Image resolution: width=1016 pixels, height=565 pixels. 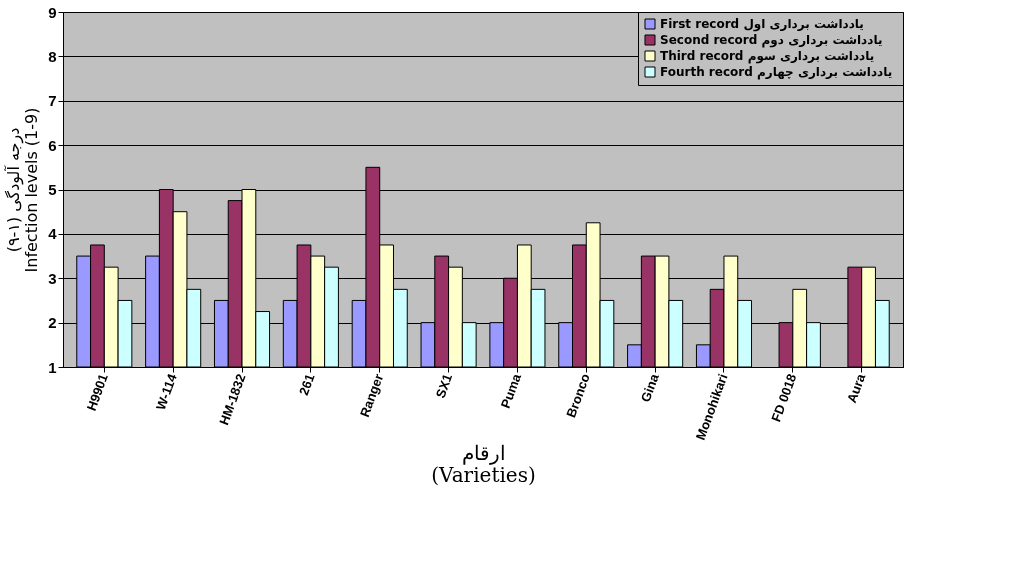 I want to click on y-tick-label: 1, so click(x=52, y=367).